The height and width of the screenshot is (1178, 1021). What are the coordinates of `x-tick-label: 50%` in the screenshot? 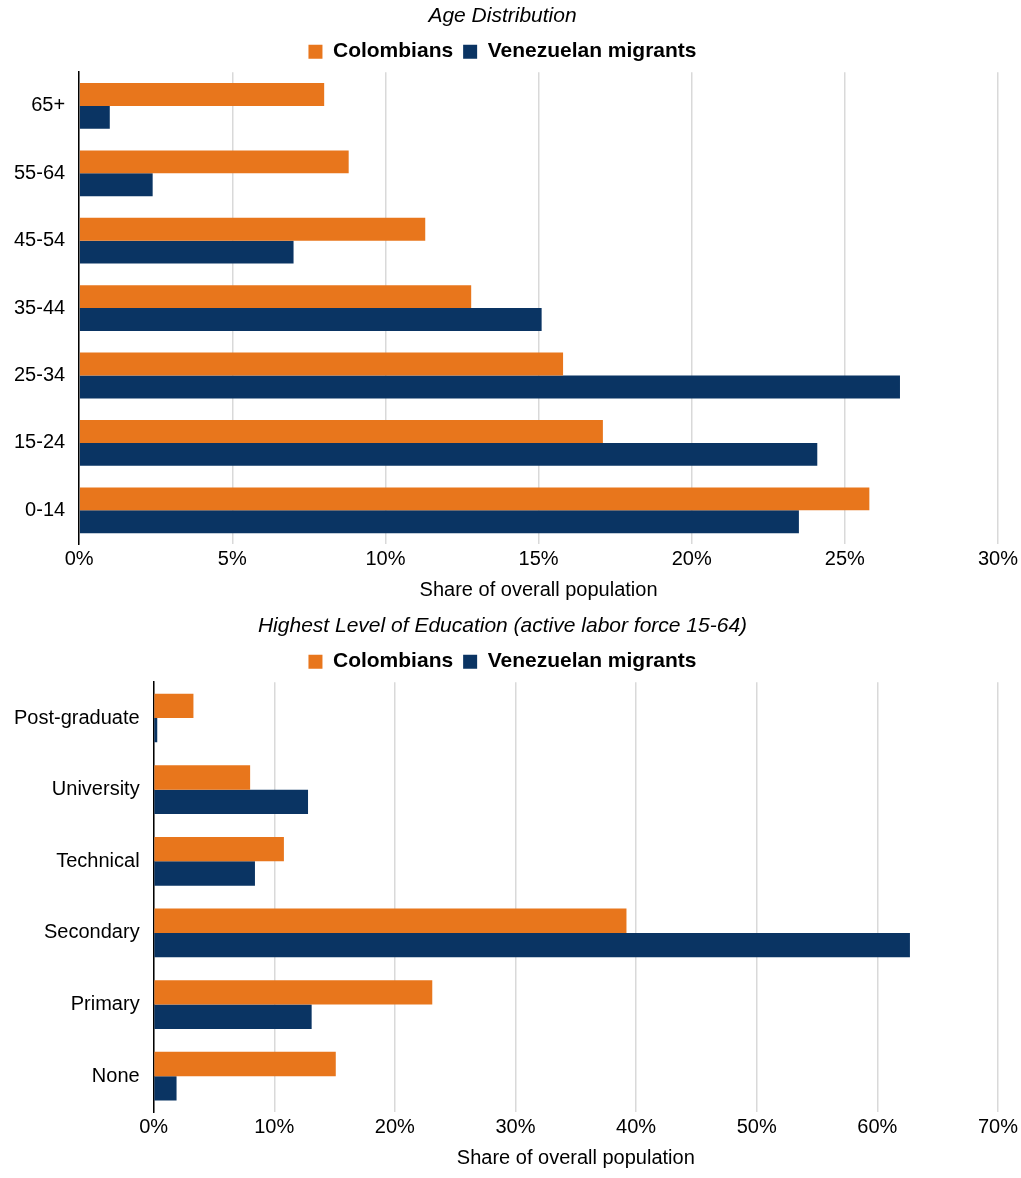 It's located at (756, 1125).